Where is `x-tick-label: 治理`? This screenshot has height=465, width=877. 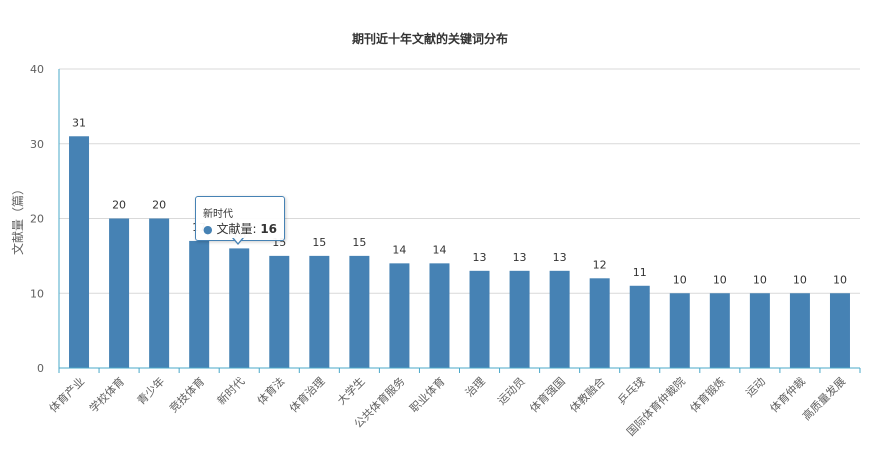
x-tick-label: 治理 is located at coordinates (474, 386).